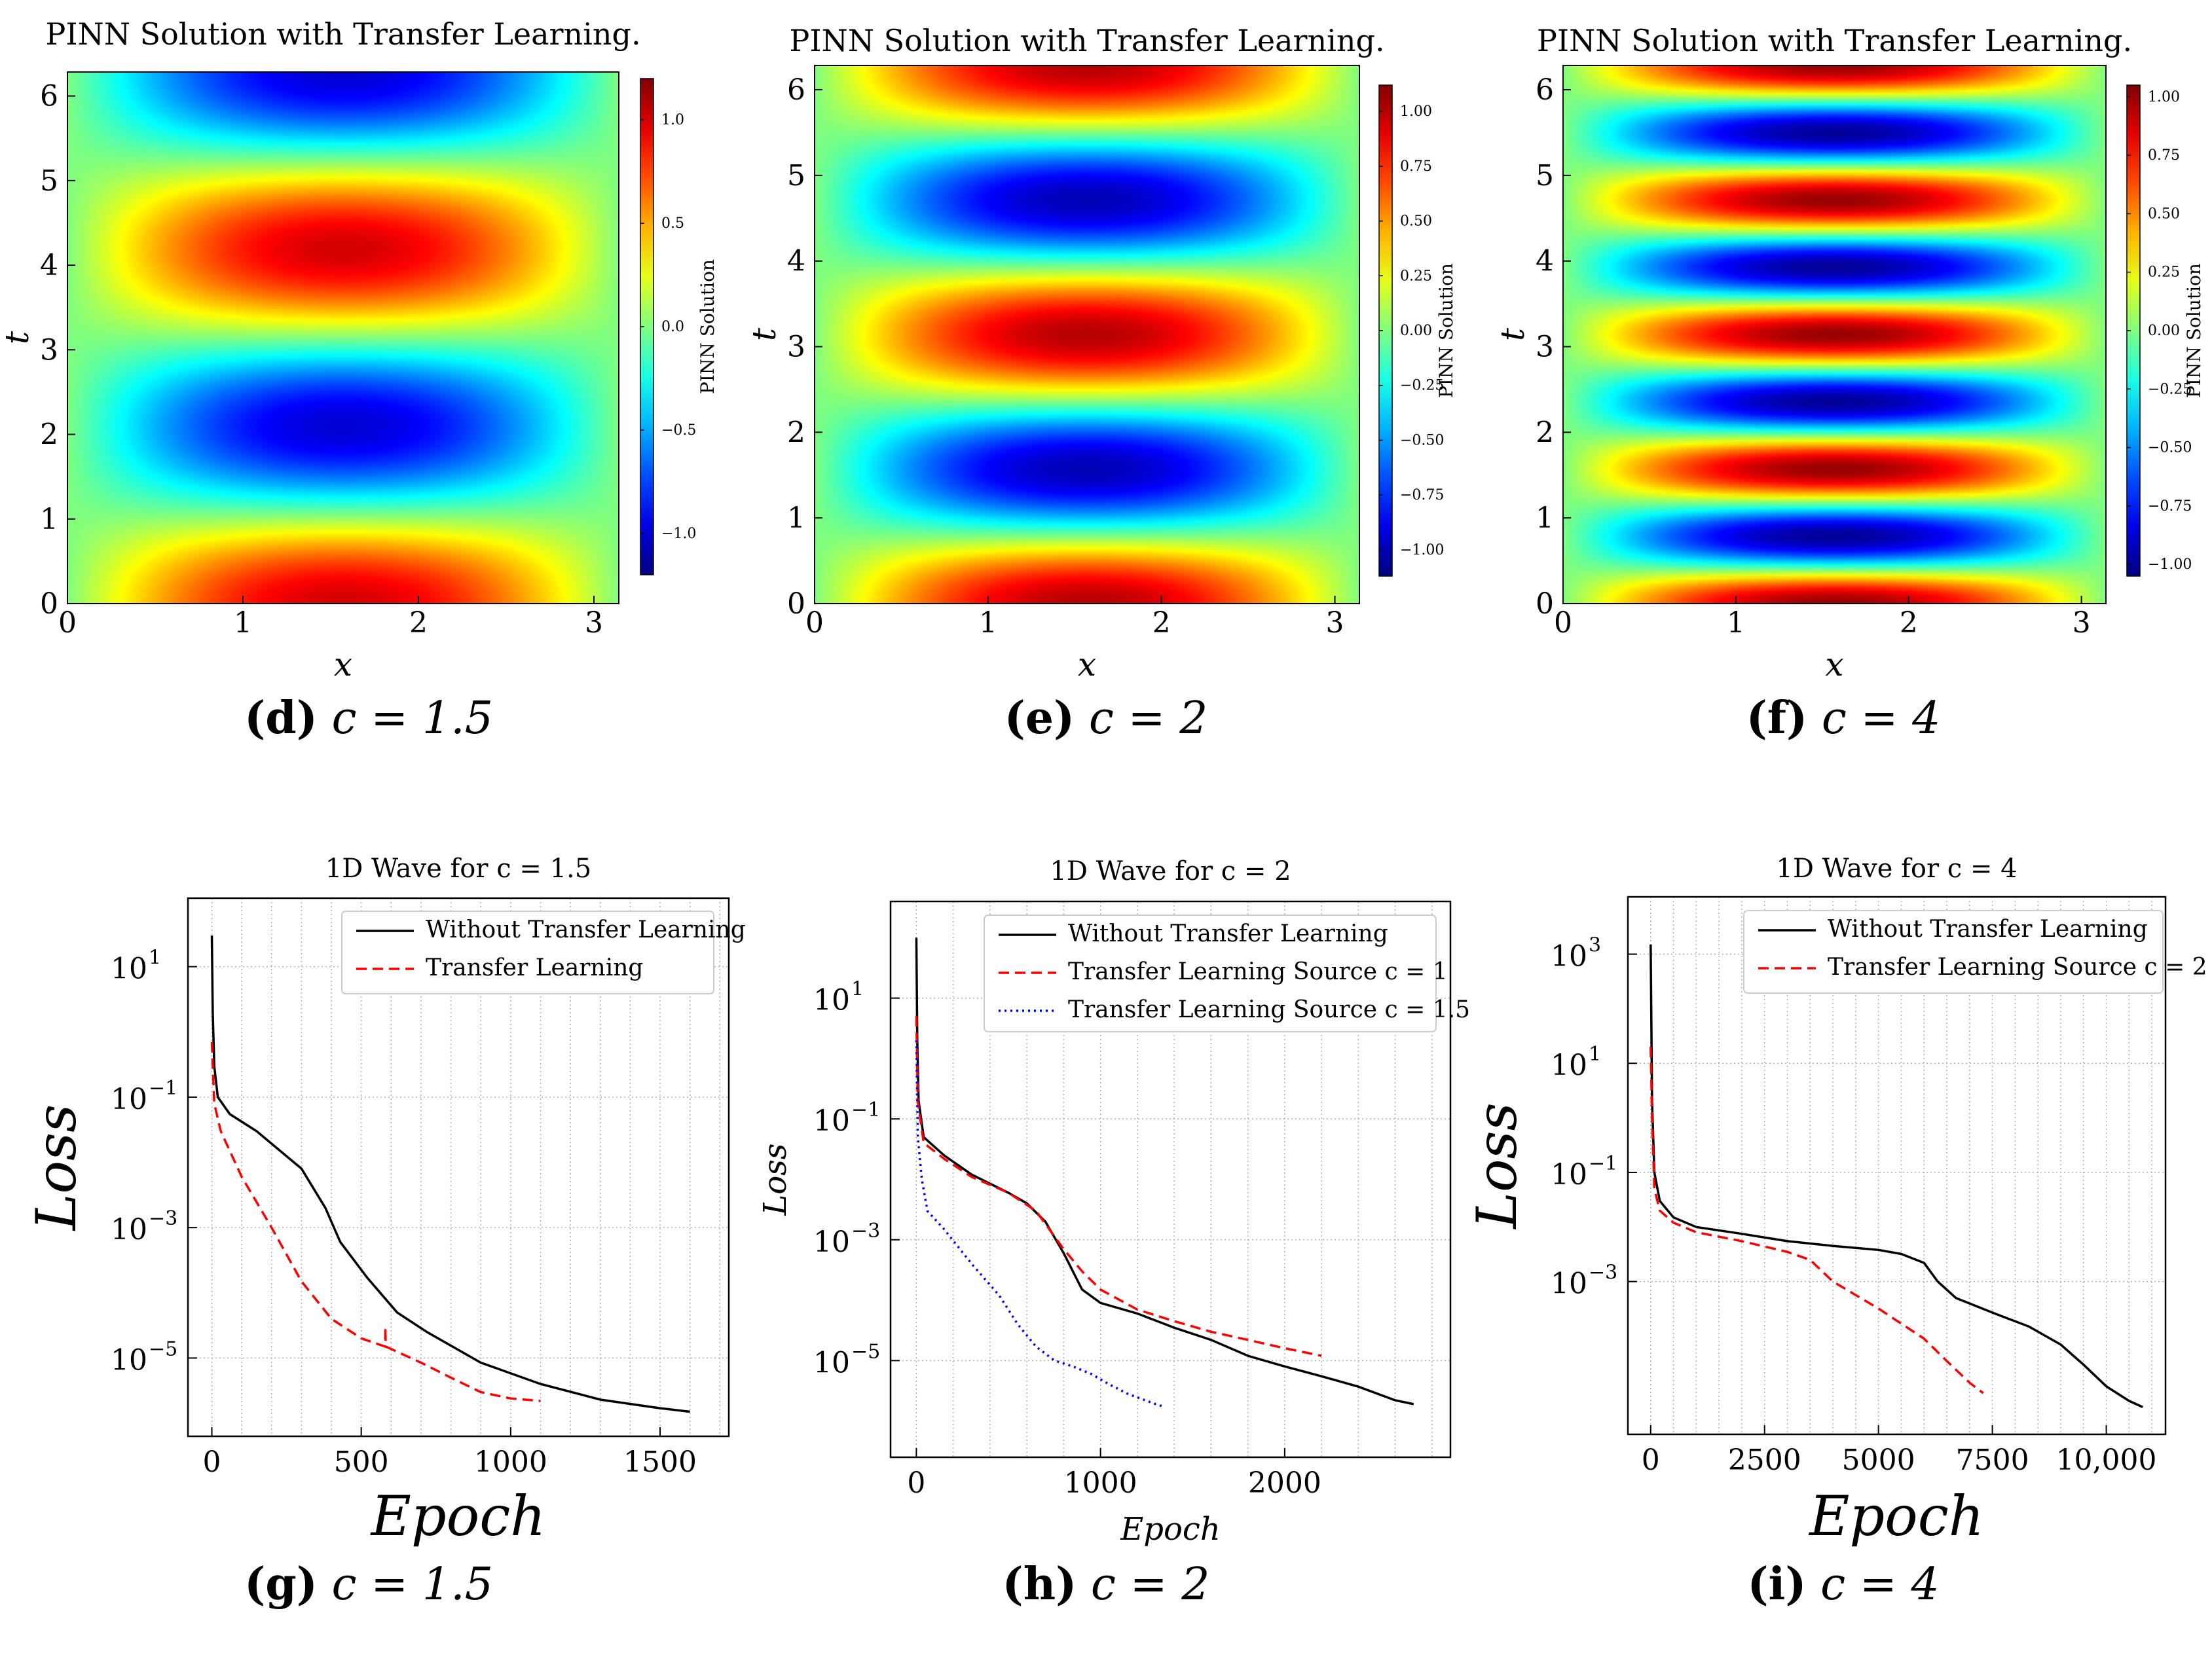 Image resolution: width=2212 pixels, height=1670 pixels. I want to click on x-tick-label: 2, so click(1909, 623).